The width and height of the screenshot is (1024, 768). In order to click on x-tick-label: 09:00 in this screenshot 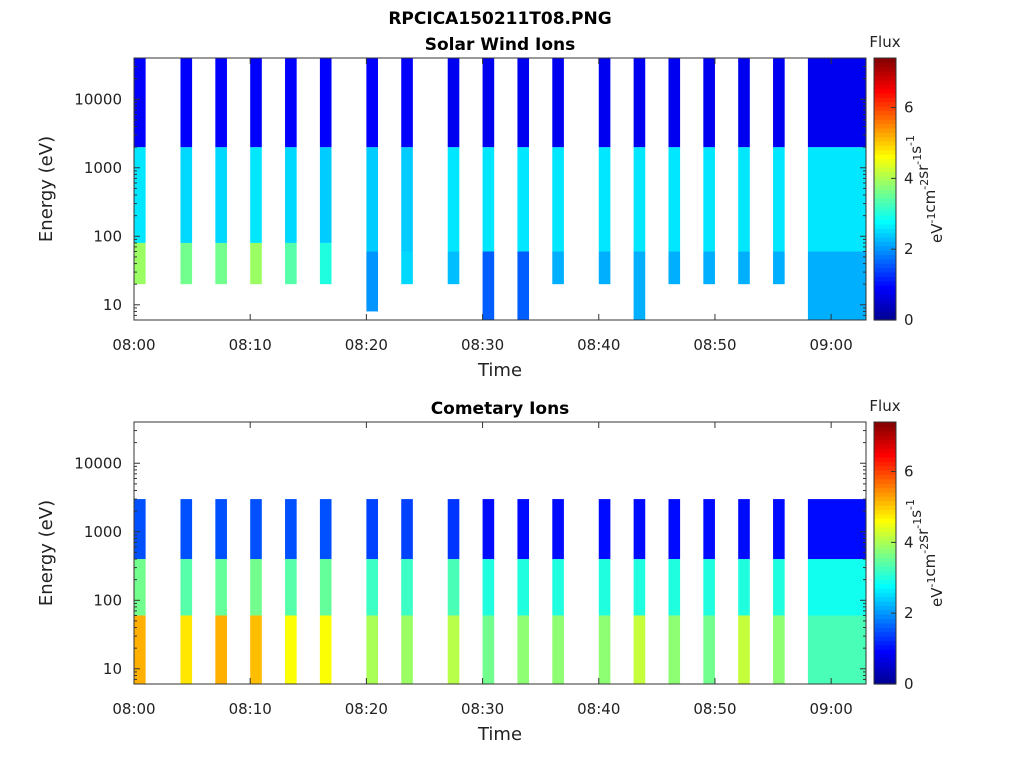, I will do `click(831, 709)`.